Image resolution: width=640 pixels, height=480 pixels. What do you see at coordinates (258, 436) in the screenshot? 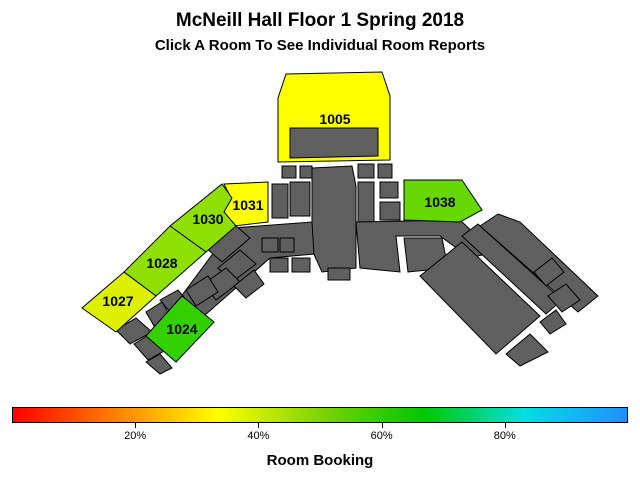
I see `legend-tick-label: 40%` at bounding box center [258, 436].